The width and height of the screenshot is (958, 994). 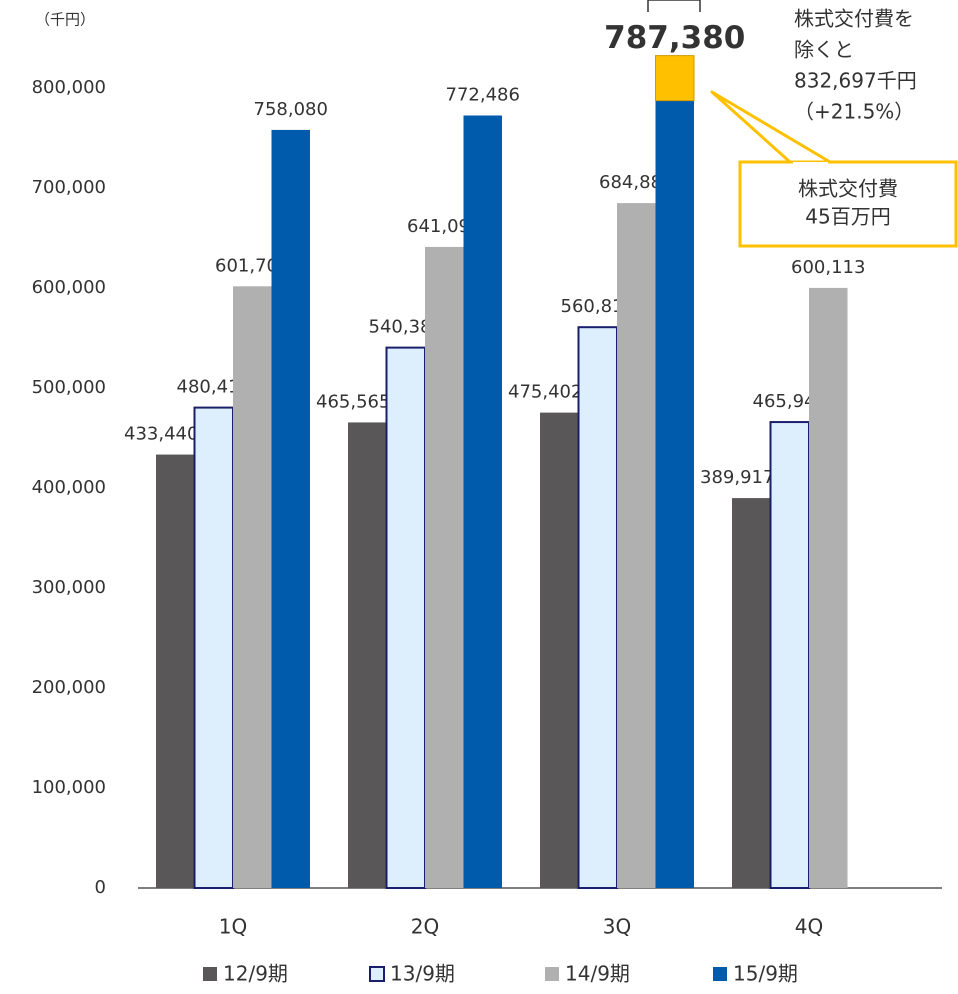 I want to click on x-tick-label: 2Q, so click(x=425, y=927).